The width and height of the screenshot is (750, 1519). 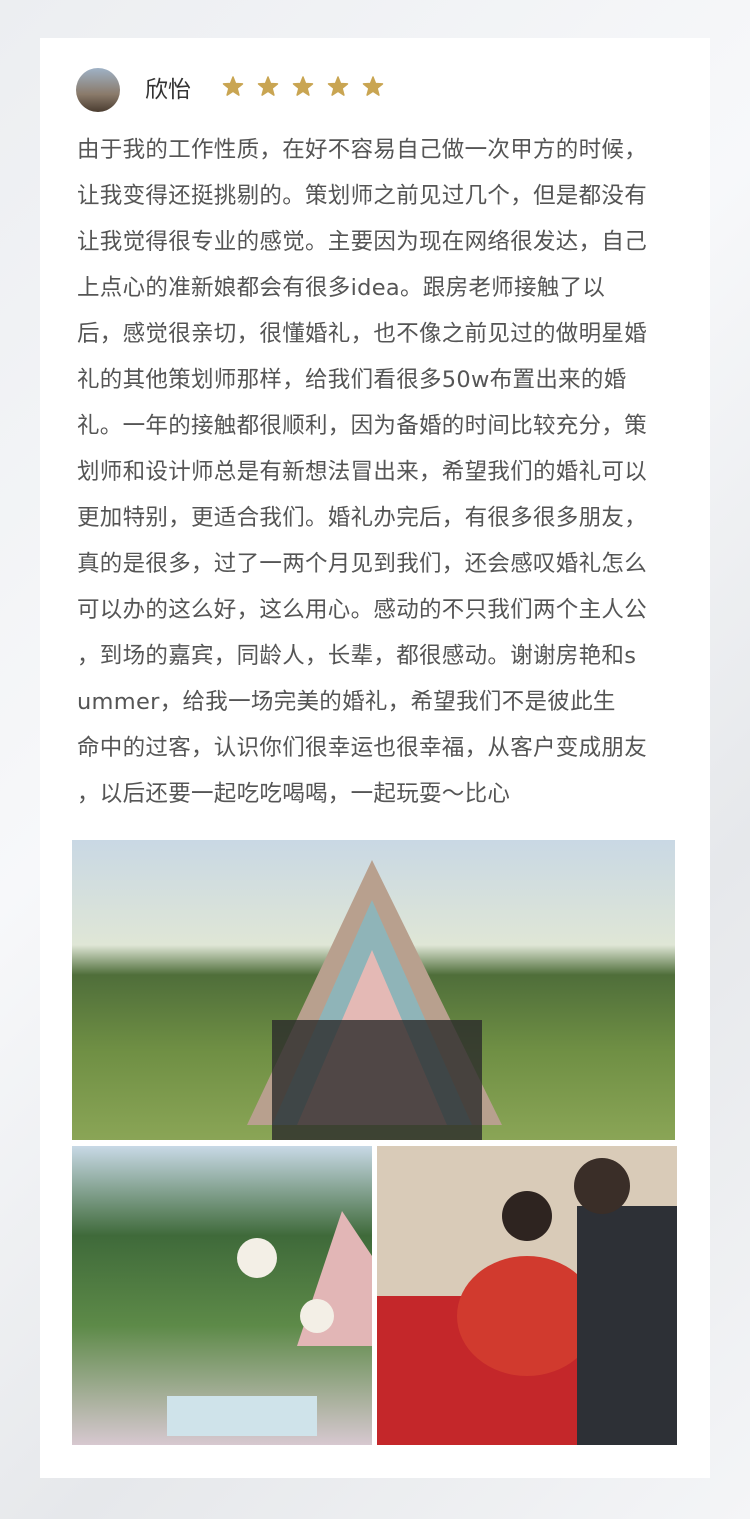 What do you see at coordinates (362, 196) in the screenshot?
I see `review-line: 让我变得还挺挑剔的。策划师之前见过几个，但是都没有` at bounding box center [362, 196].